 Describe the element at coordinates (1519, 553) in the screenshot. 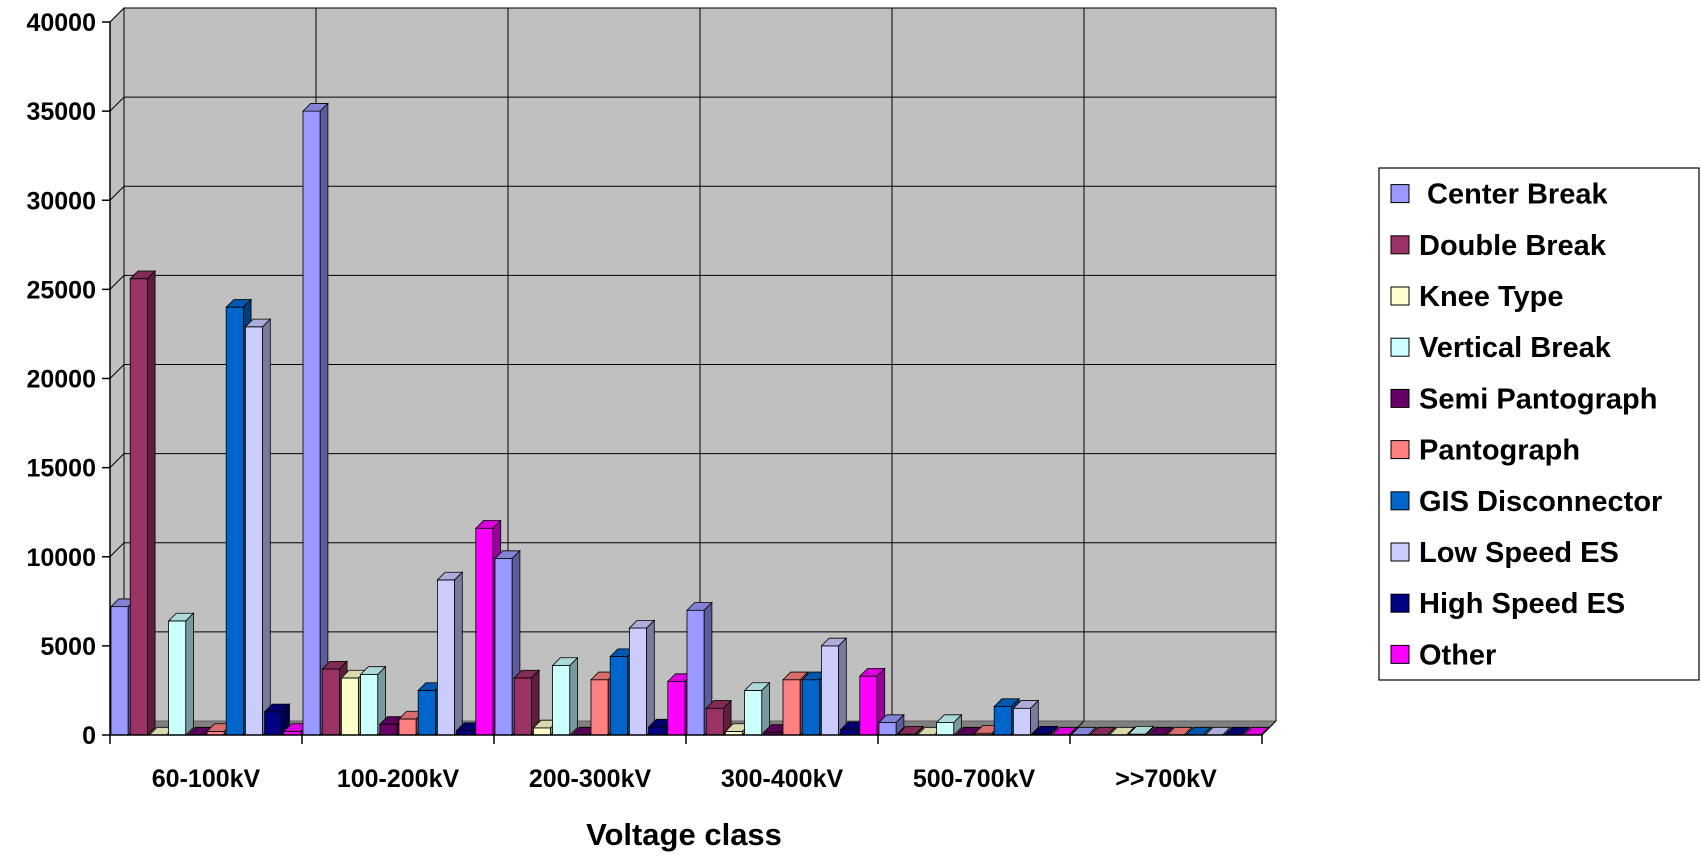

I see `legend-label: Low Speed ES` at that location.